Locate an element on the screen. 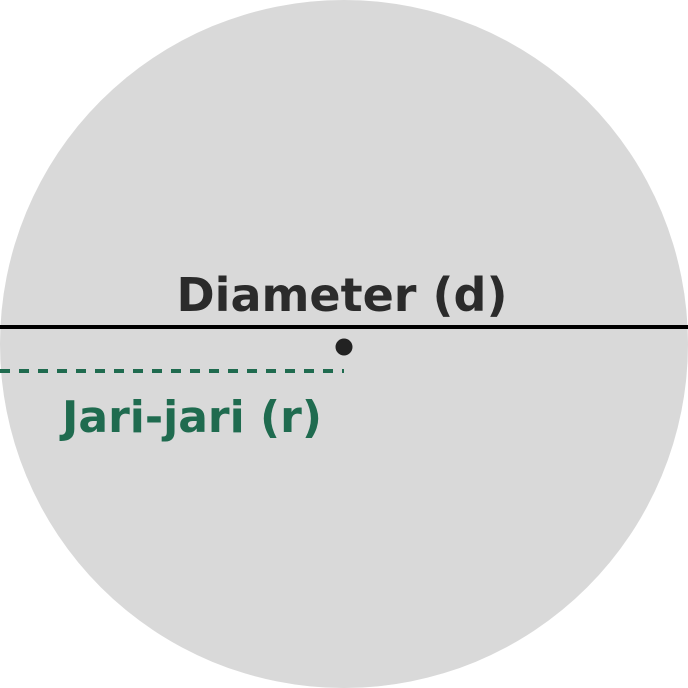 The width and height of the screenshot is (688, 688). center-point is located at coordinates (344, 347).